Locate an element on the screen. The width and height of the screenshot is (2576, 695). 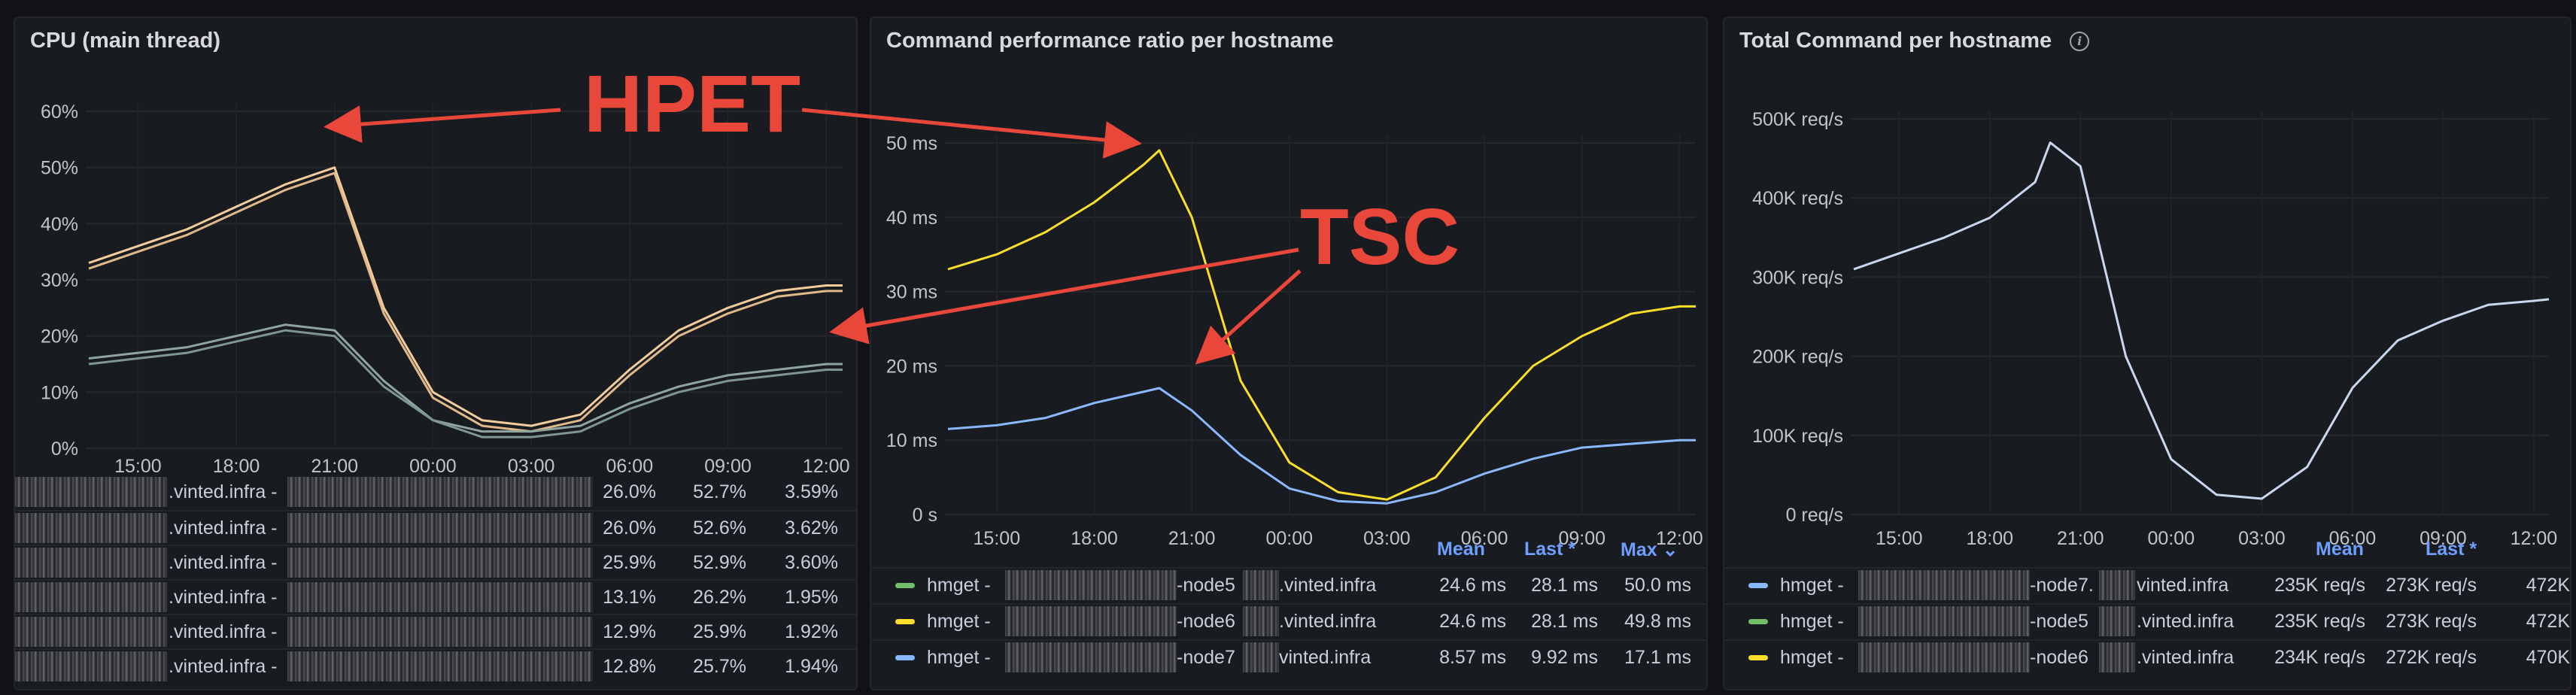
info-icon: i is located at coordinates (2080, 42).